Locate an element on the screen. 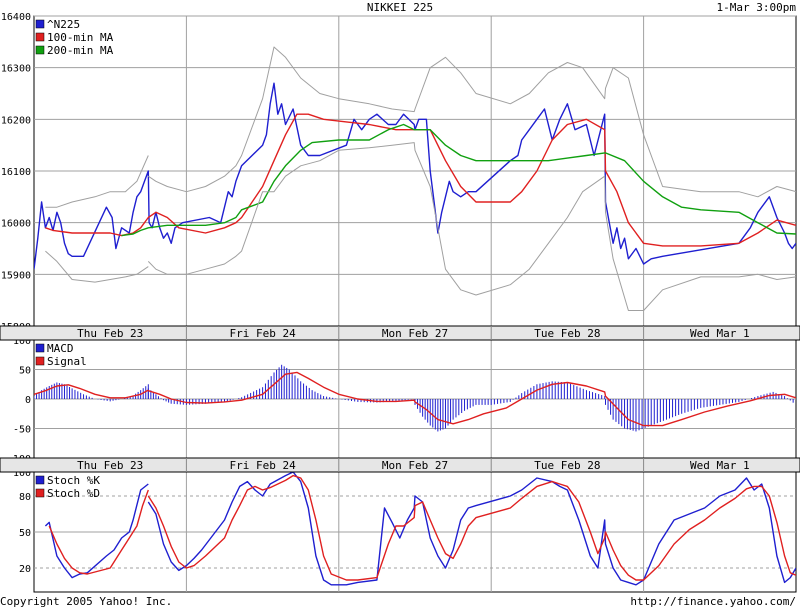  y-tick-label: 15900 is located at coordinates (16, 275).